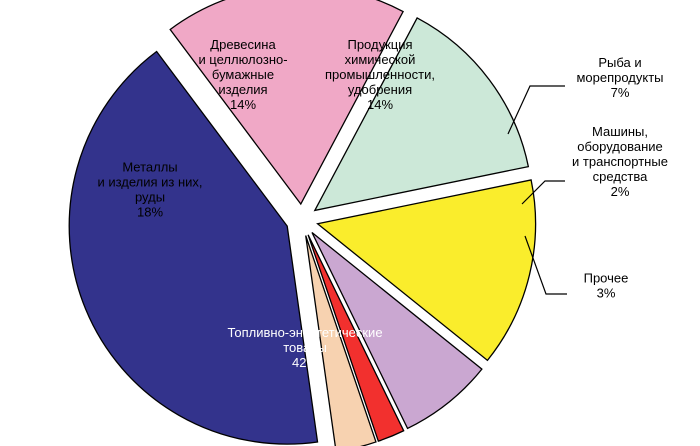 The image size is (700, 446). Describe the element at coordinates (620, 146) in the screenshot. I see `slice-label-line: оборудование` at that location.